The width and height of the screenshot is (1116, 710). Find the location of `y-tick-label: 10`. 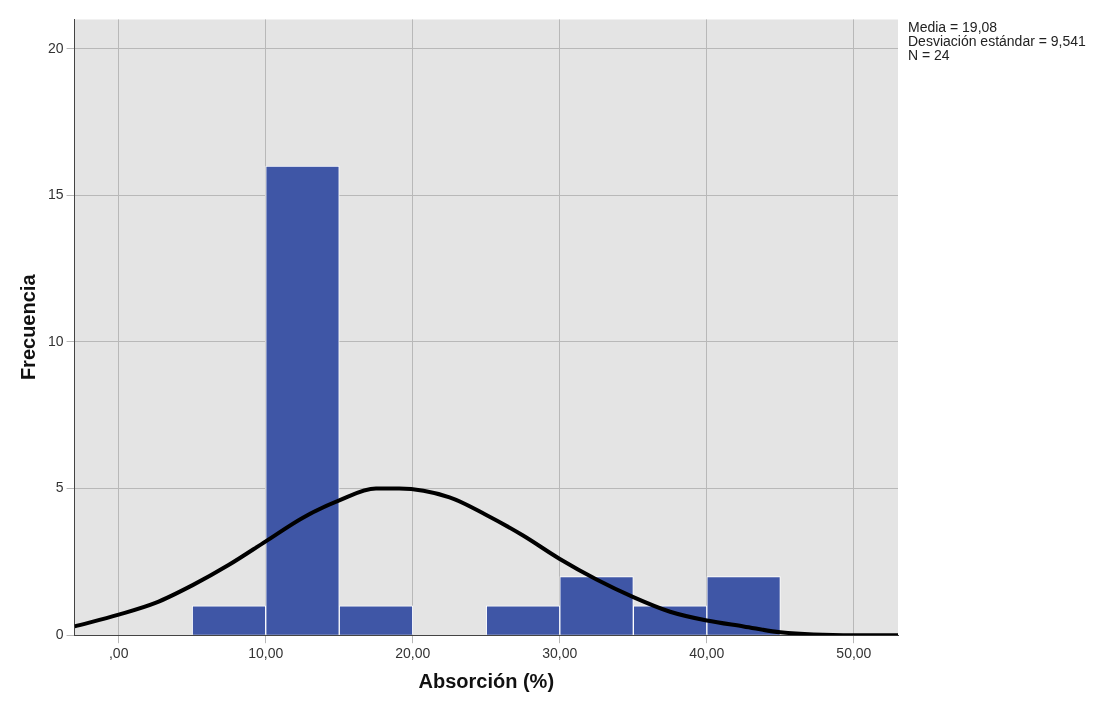

y-tick-label: 10 is located at coordinates (55, 340).